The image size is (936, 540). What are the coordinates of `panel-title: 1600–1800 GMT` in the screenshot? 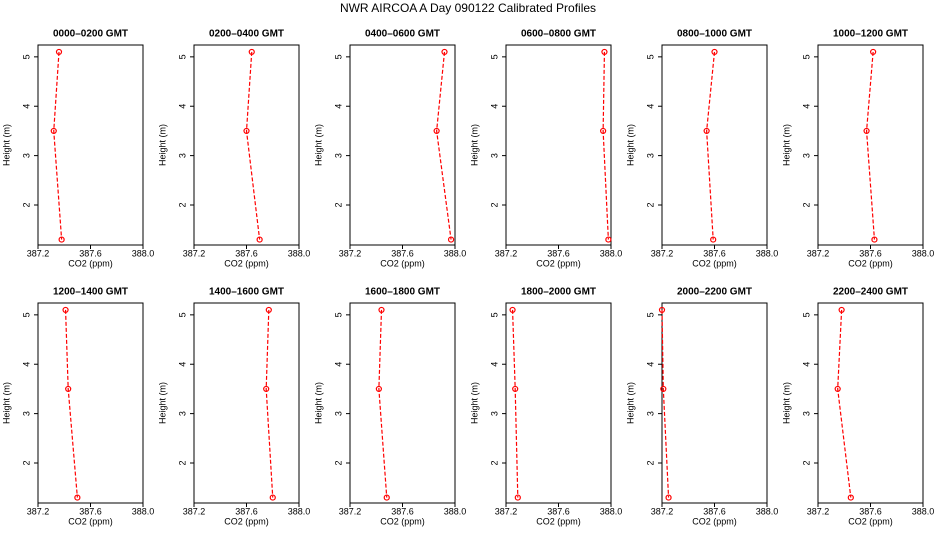 It's located at (402, 292).